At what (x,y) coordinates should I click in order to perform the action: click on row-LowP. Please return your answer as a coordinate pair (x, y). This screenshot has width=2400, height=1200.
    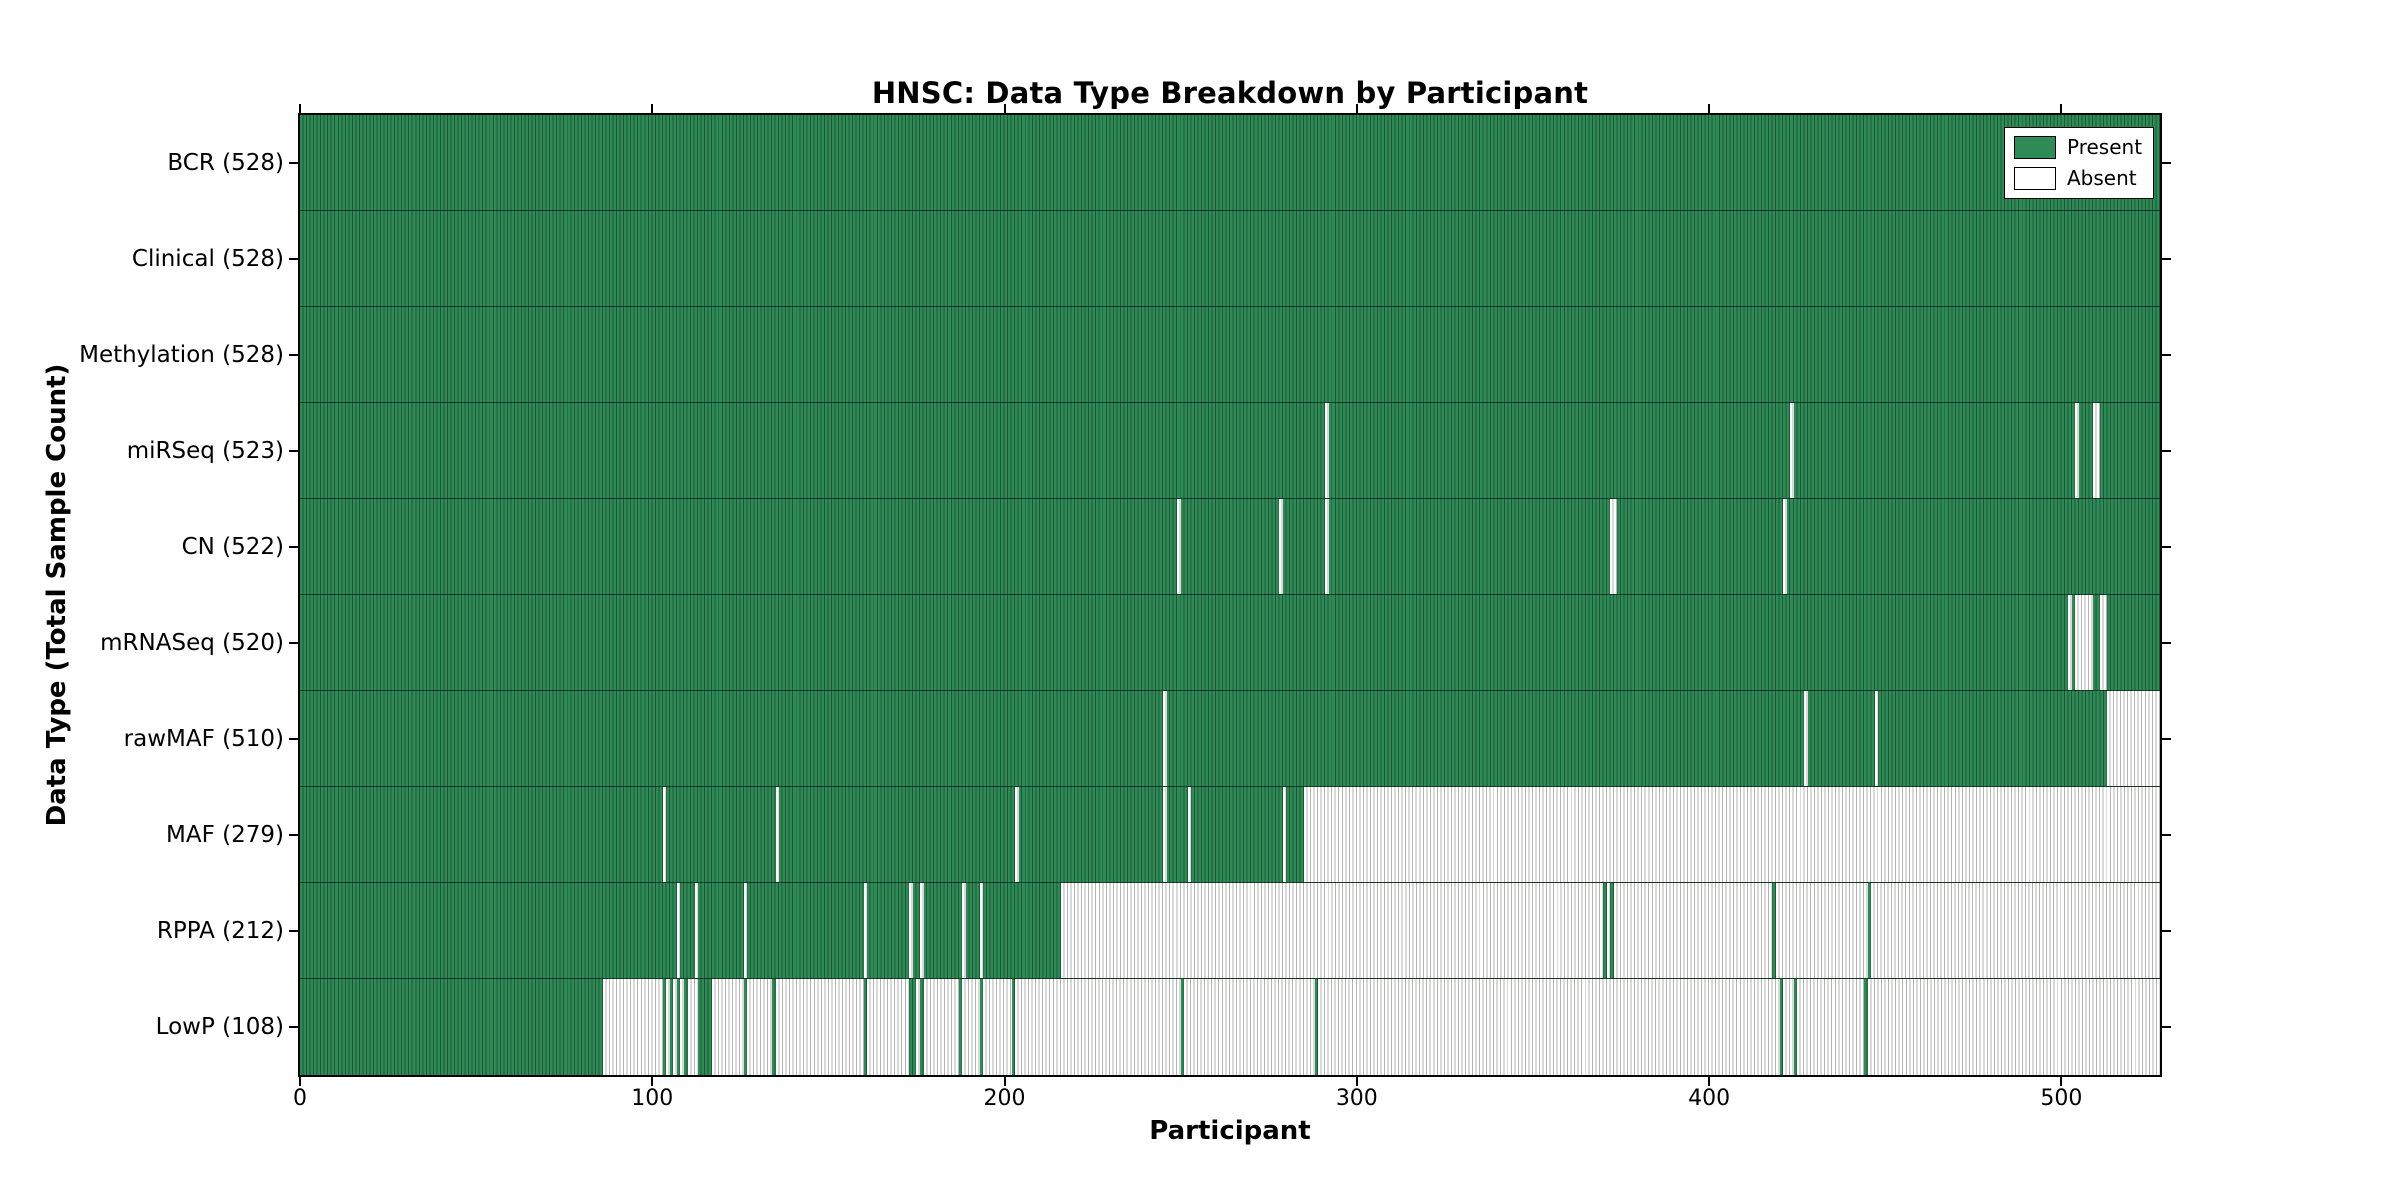
    Looking at the image, I should click on (1230, 1027).